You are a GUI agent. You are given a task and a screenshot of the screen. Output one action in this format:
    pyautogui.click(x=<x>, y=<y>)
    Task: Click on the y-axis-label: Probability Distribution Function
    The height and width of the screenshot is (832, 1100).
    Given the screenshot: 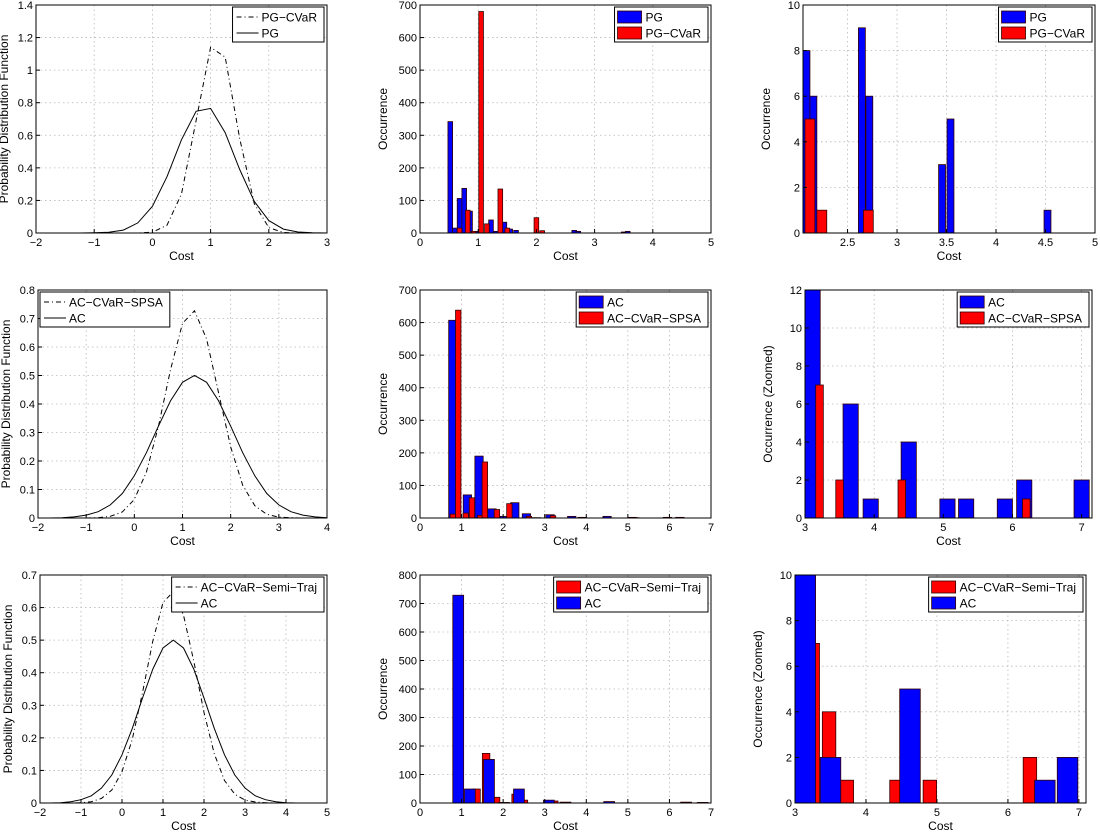 What is the action you would take?
    pyautogui.click(x=6, y=404)
    